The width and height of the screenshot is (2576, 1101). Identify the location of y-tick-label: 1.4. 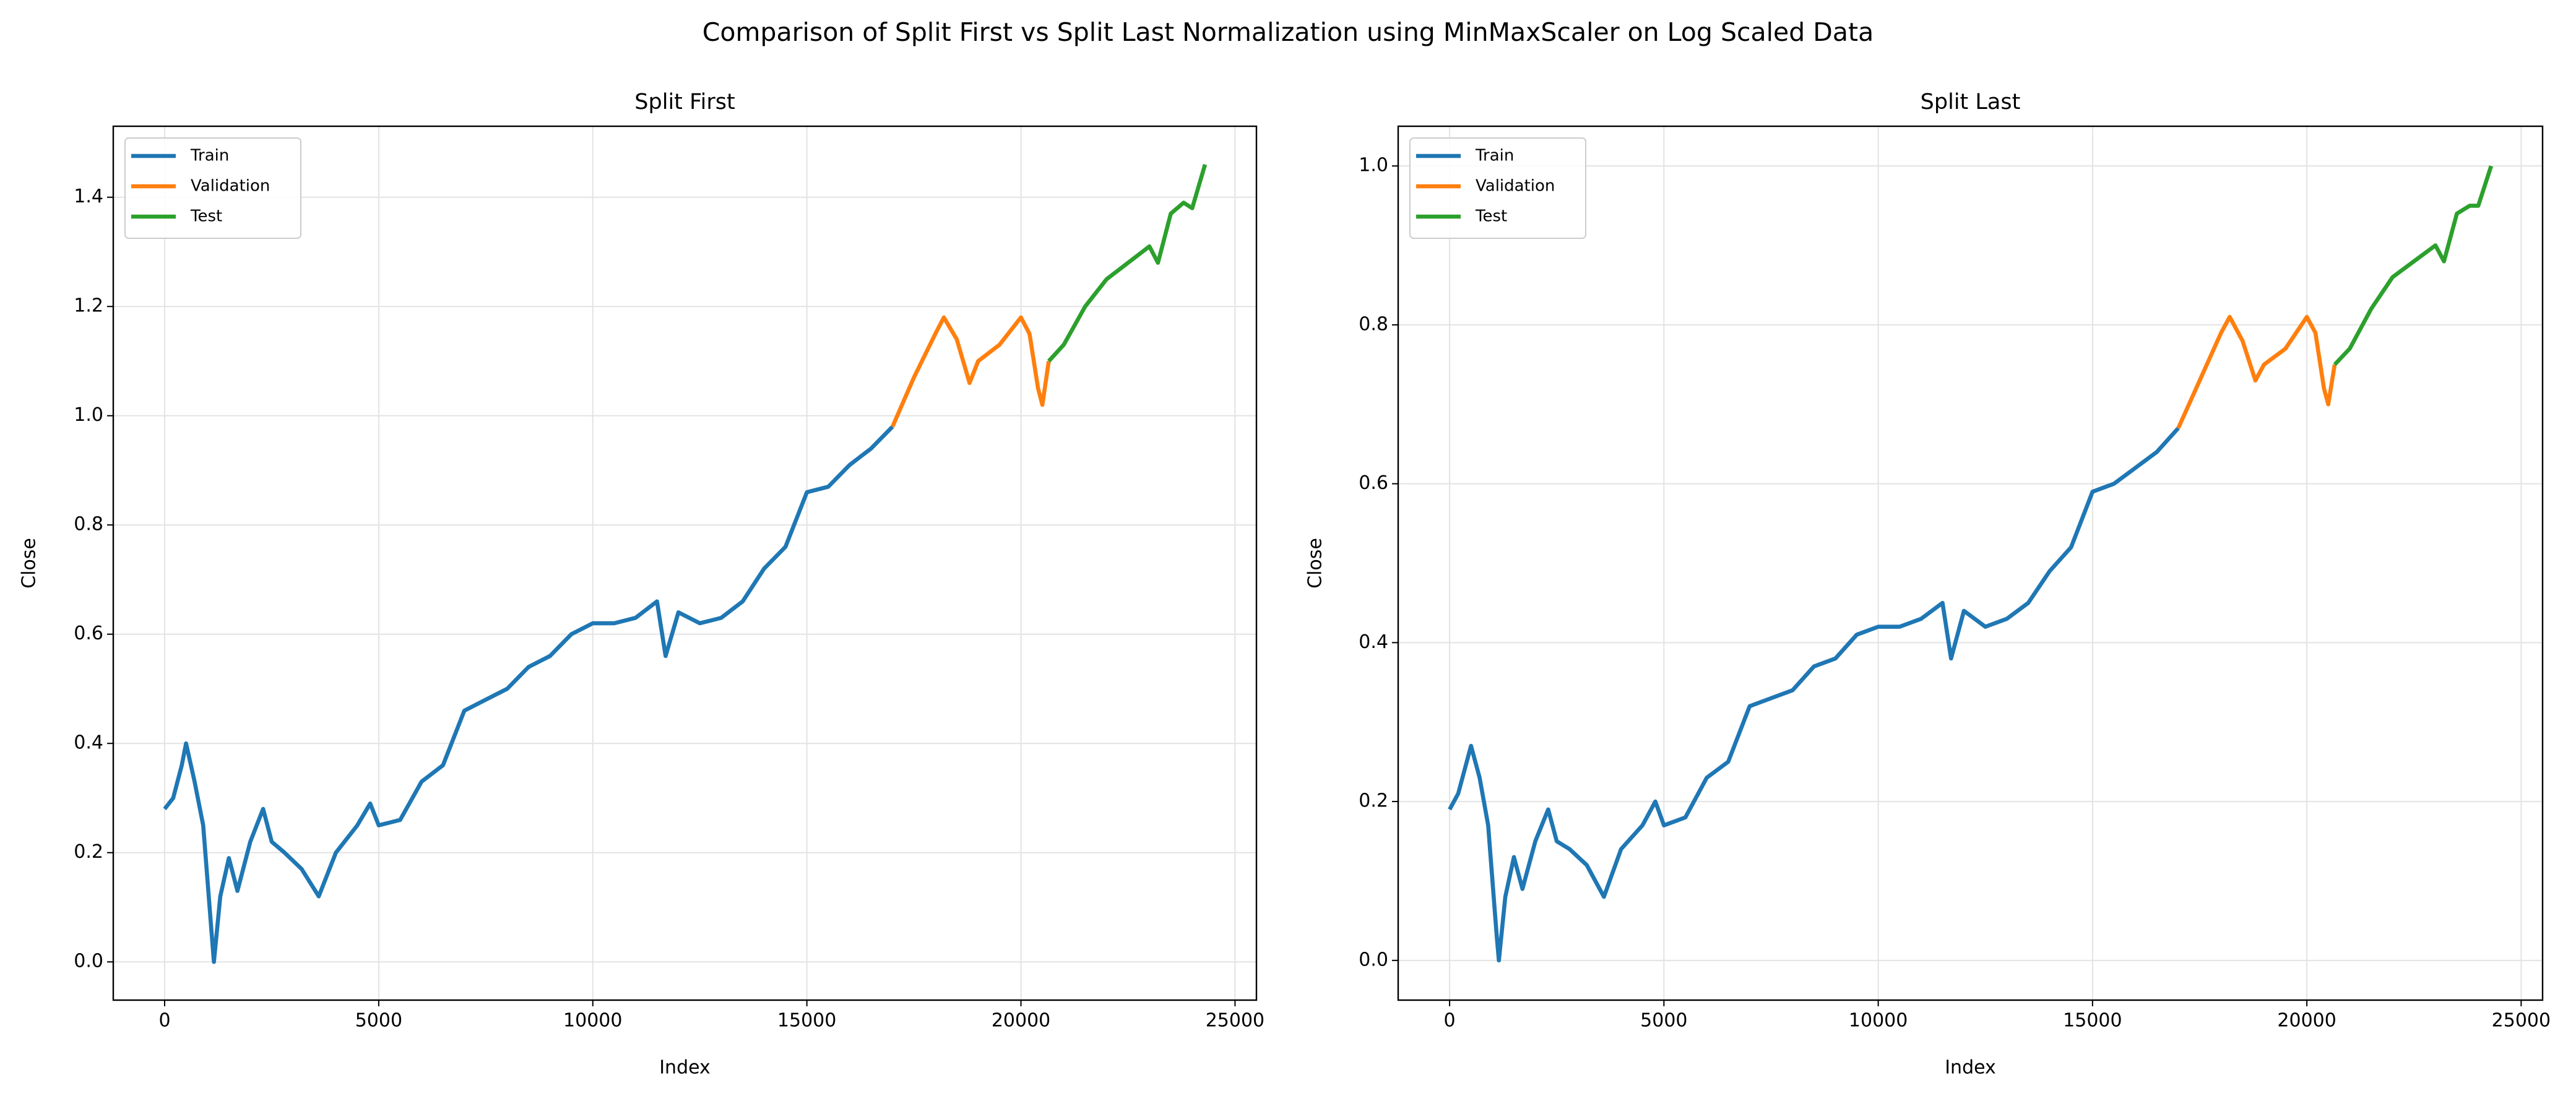
(88, 196).